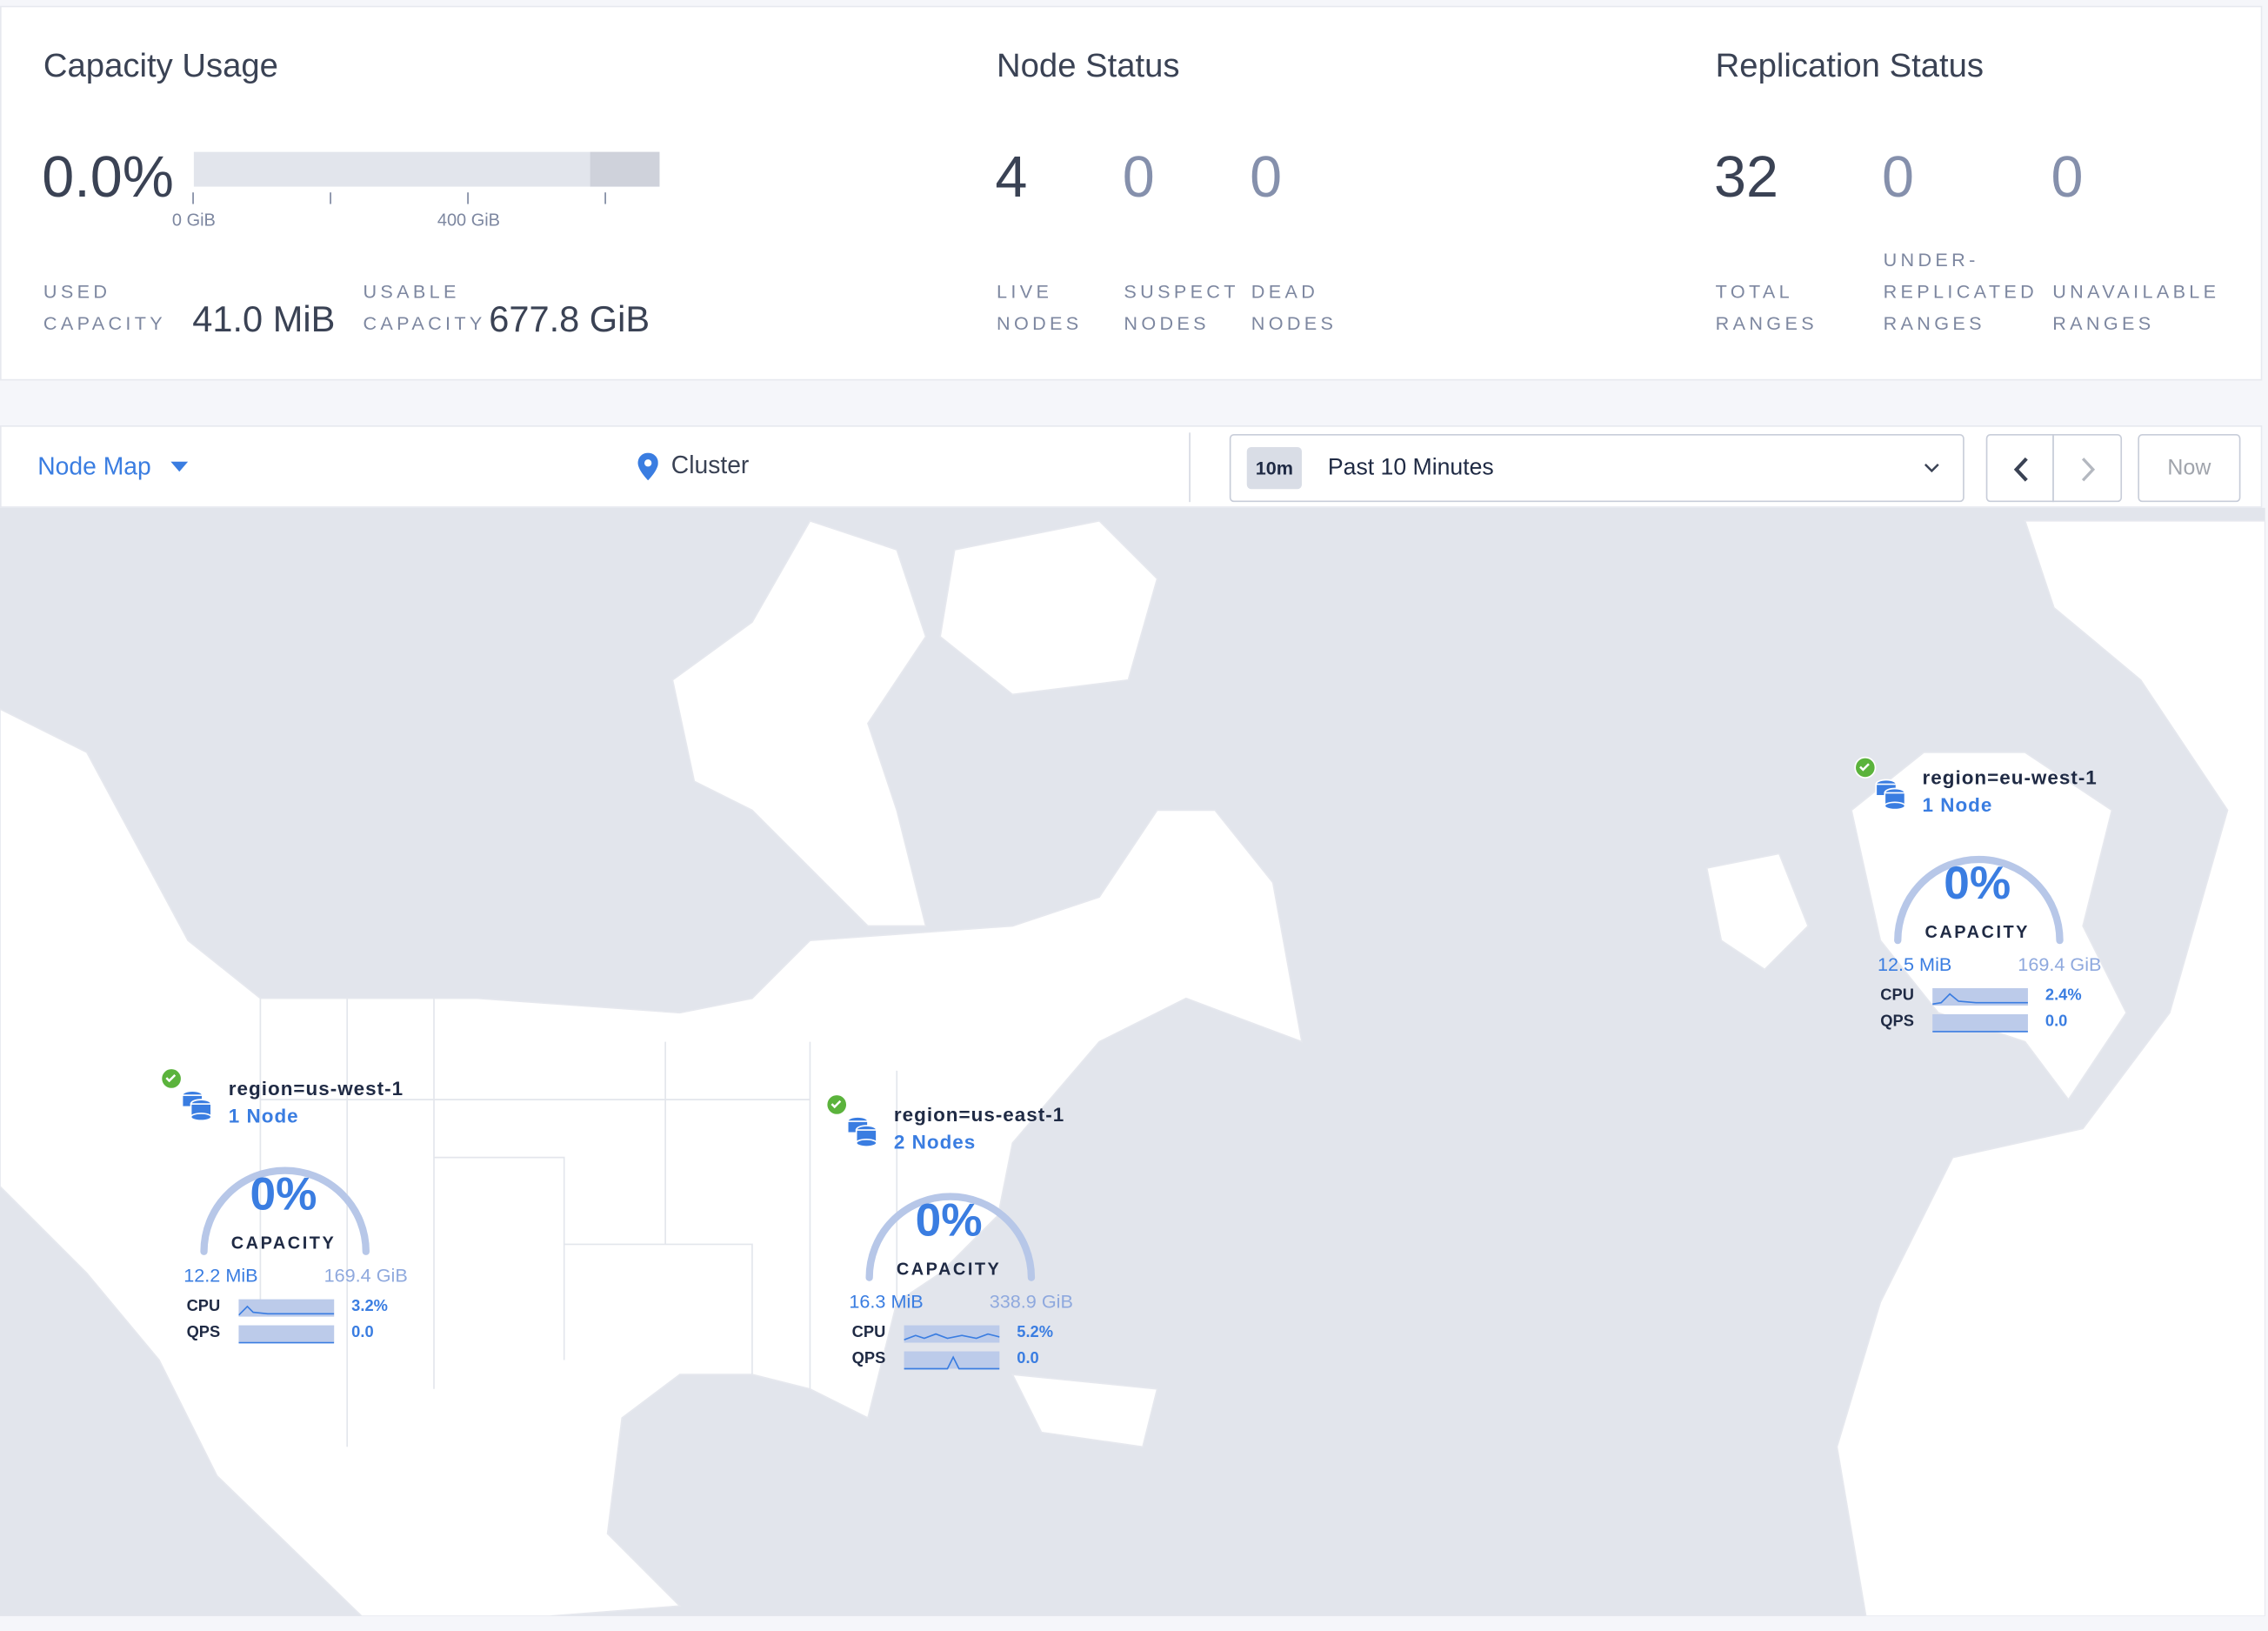 Image resolution: width=2268 pixels, height=1631 pixels. What do you see at coordinates (1035, 1332) in the screenshot?
I see `cpu-value: 5.2%` at bounding box center [1035, 1332].